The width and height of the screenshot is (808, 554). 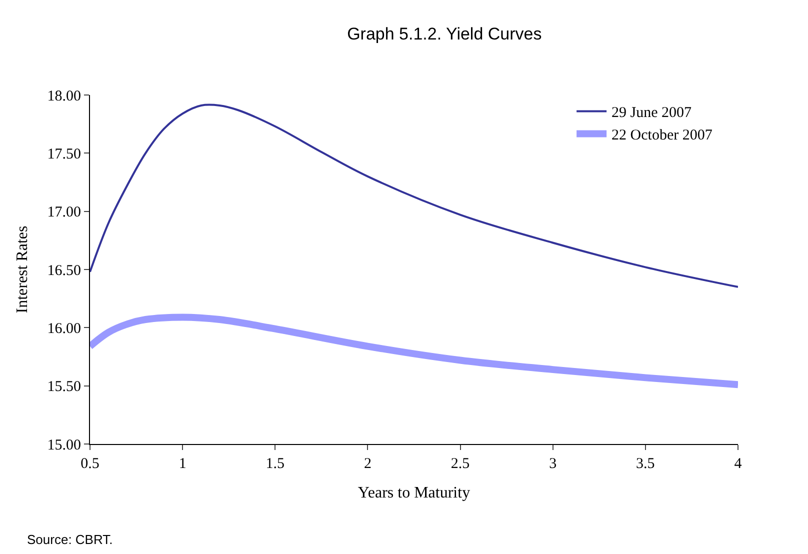 What do you see at coordinates (64, 96) in the screenshot?
I see `y-tick-label: 18.00` at bounding box center [64, 96].